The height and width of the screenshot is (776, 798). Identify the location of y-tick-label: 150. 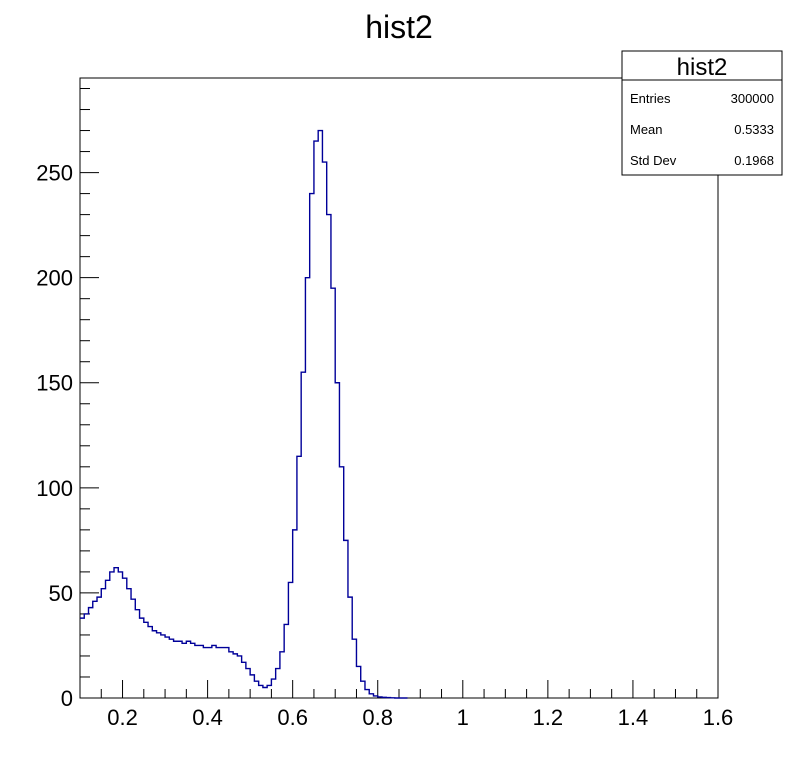
(54, 383).